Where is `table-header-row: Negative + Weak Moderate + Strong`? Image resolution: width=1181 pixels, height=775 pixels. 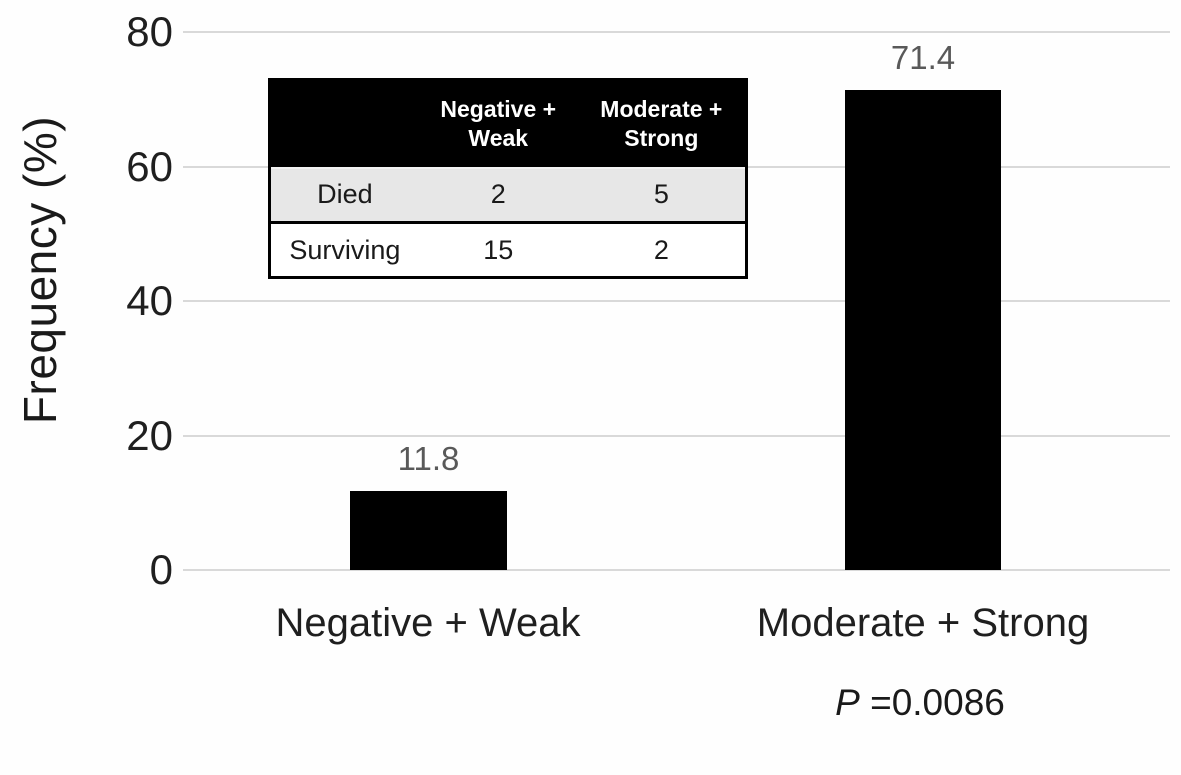 table-header-row: Negative + Weak Moderate + Strong is located at coordinates (508, 123).